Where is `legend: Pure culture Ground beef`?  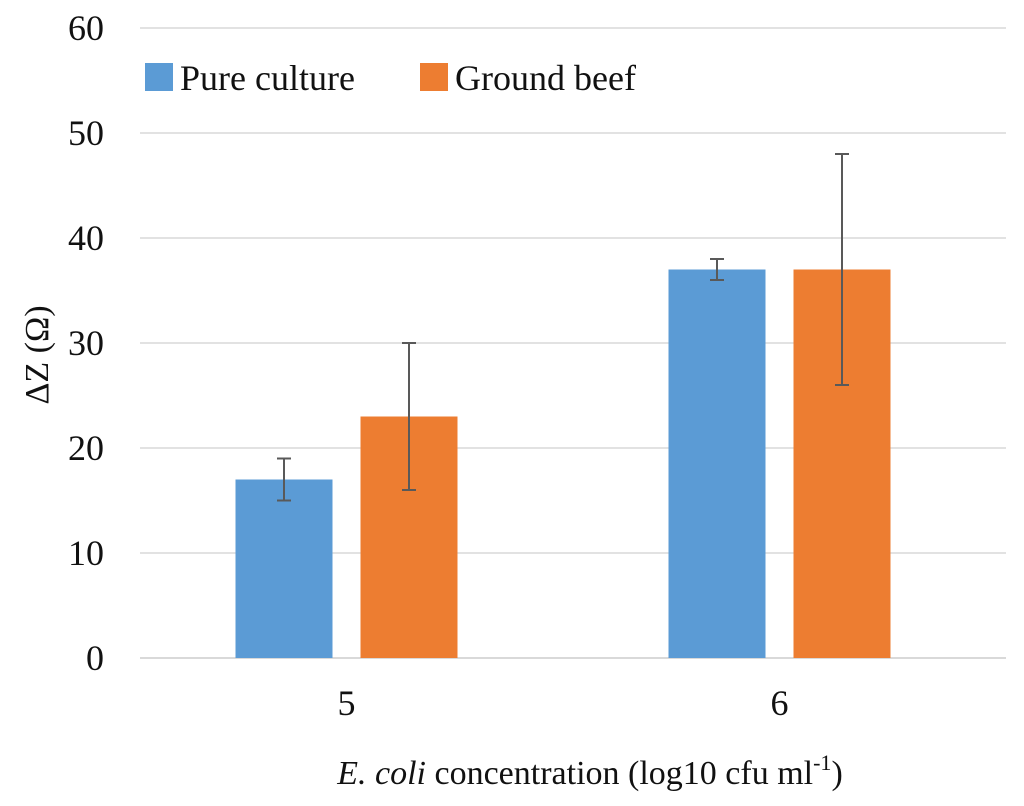 legend: Pure culture Ground beef is located at coordinates (390, 78).